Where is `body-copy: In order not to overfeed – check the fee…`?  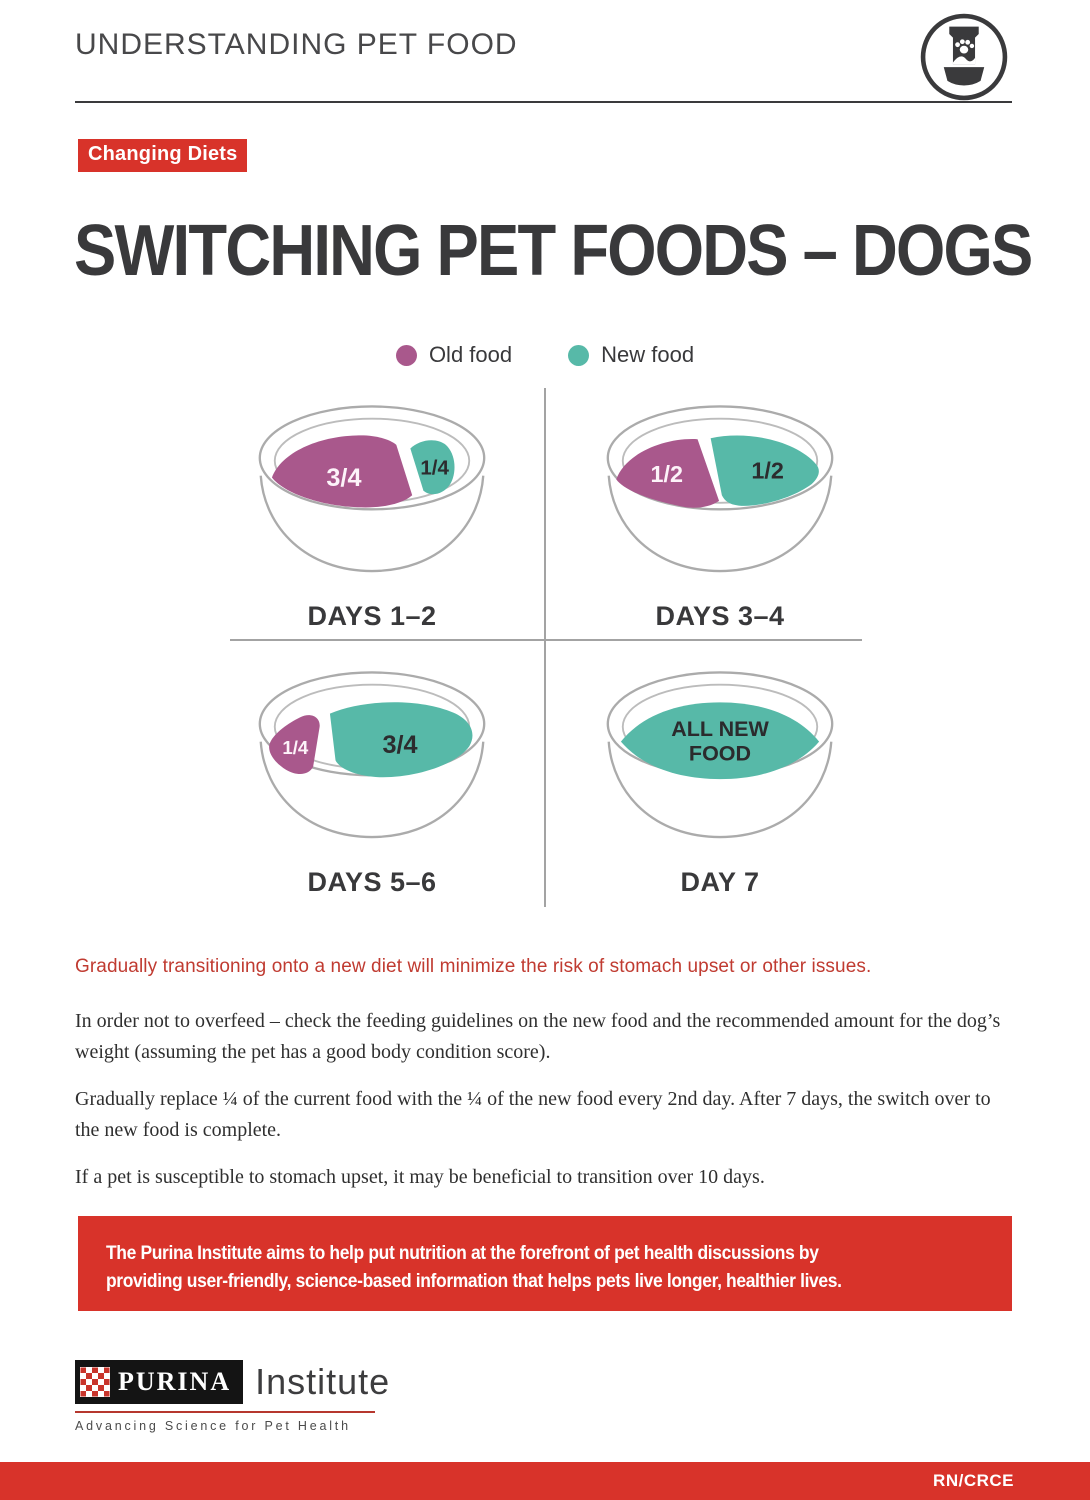 body-copy: In order not to overfeed – check the fee… is located at coordinates (547, 1107).